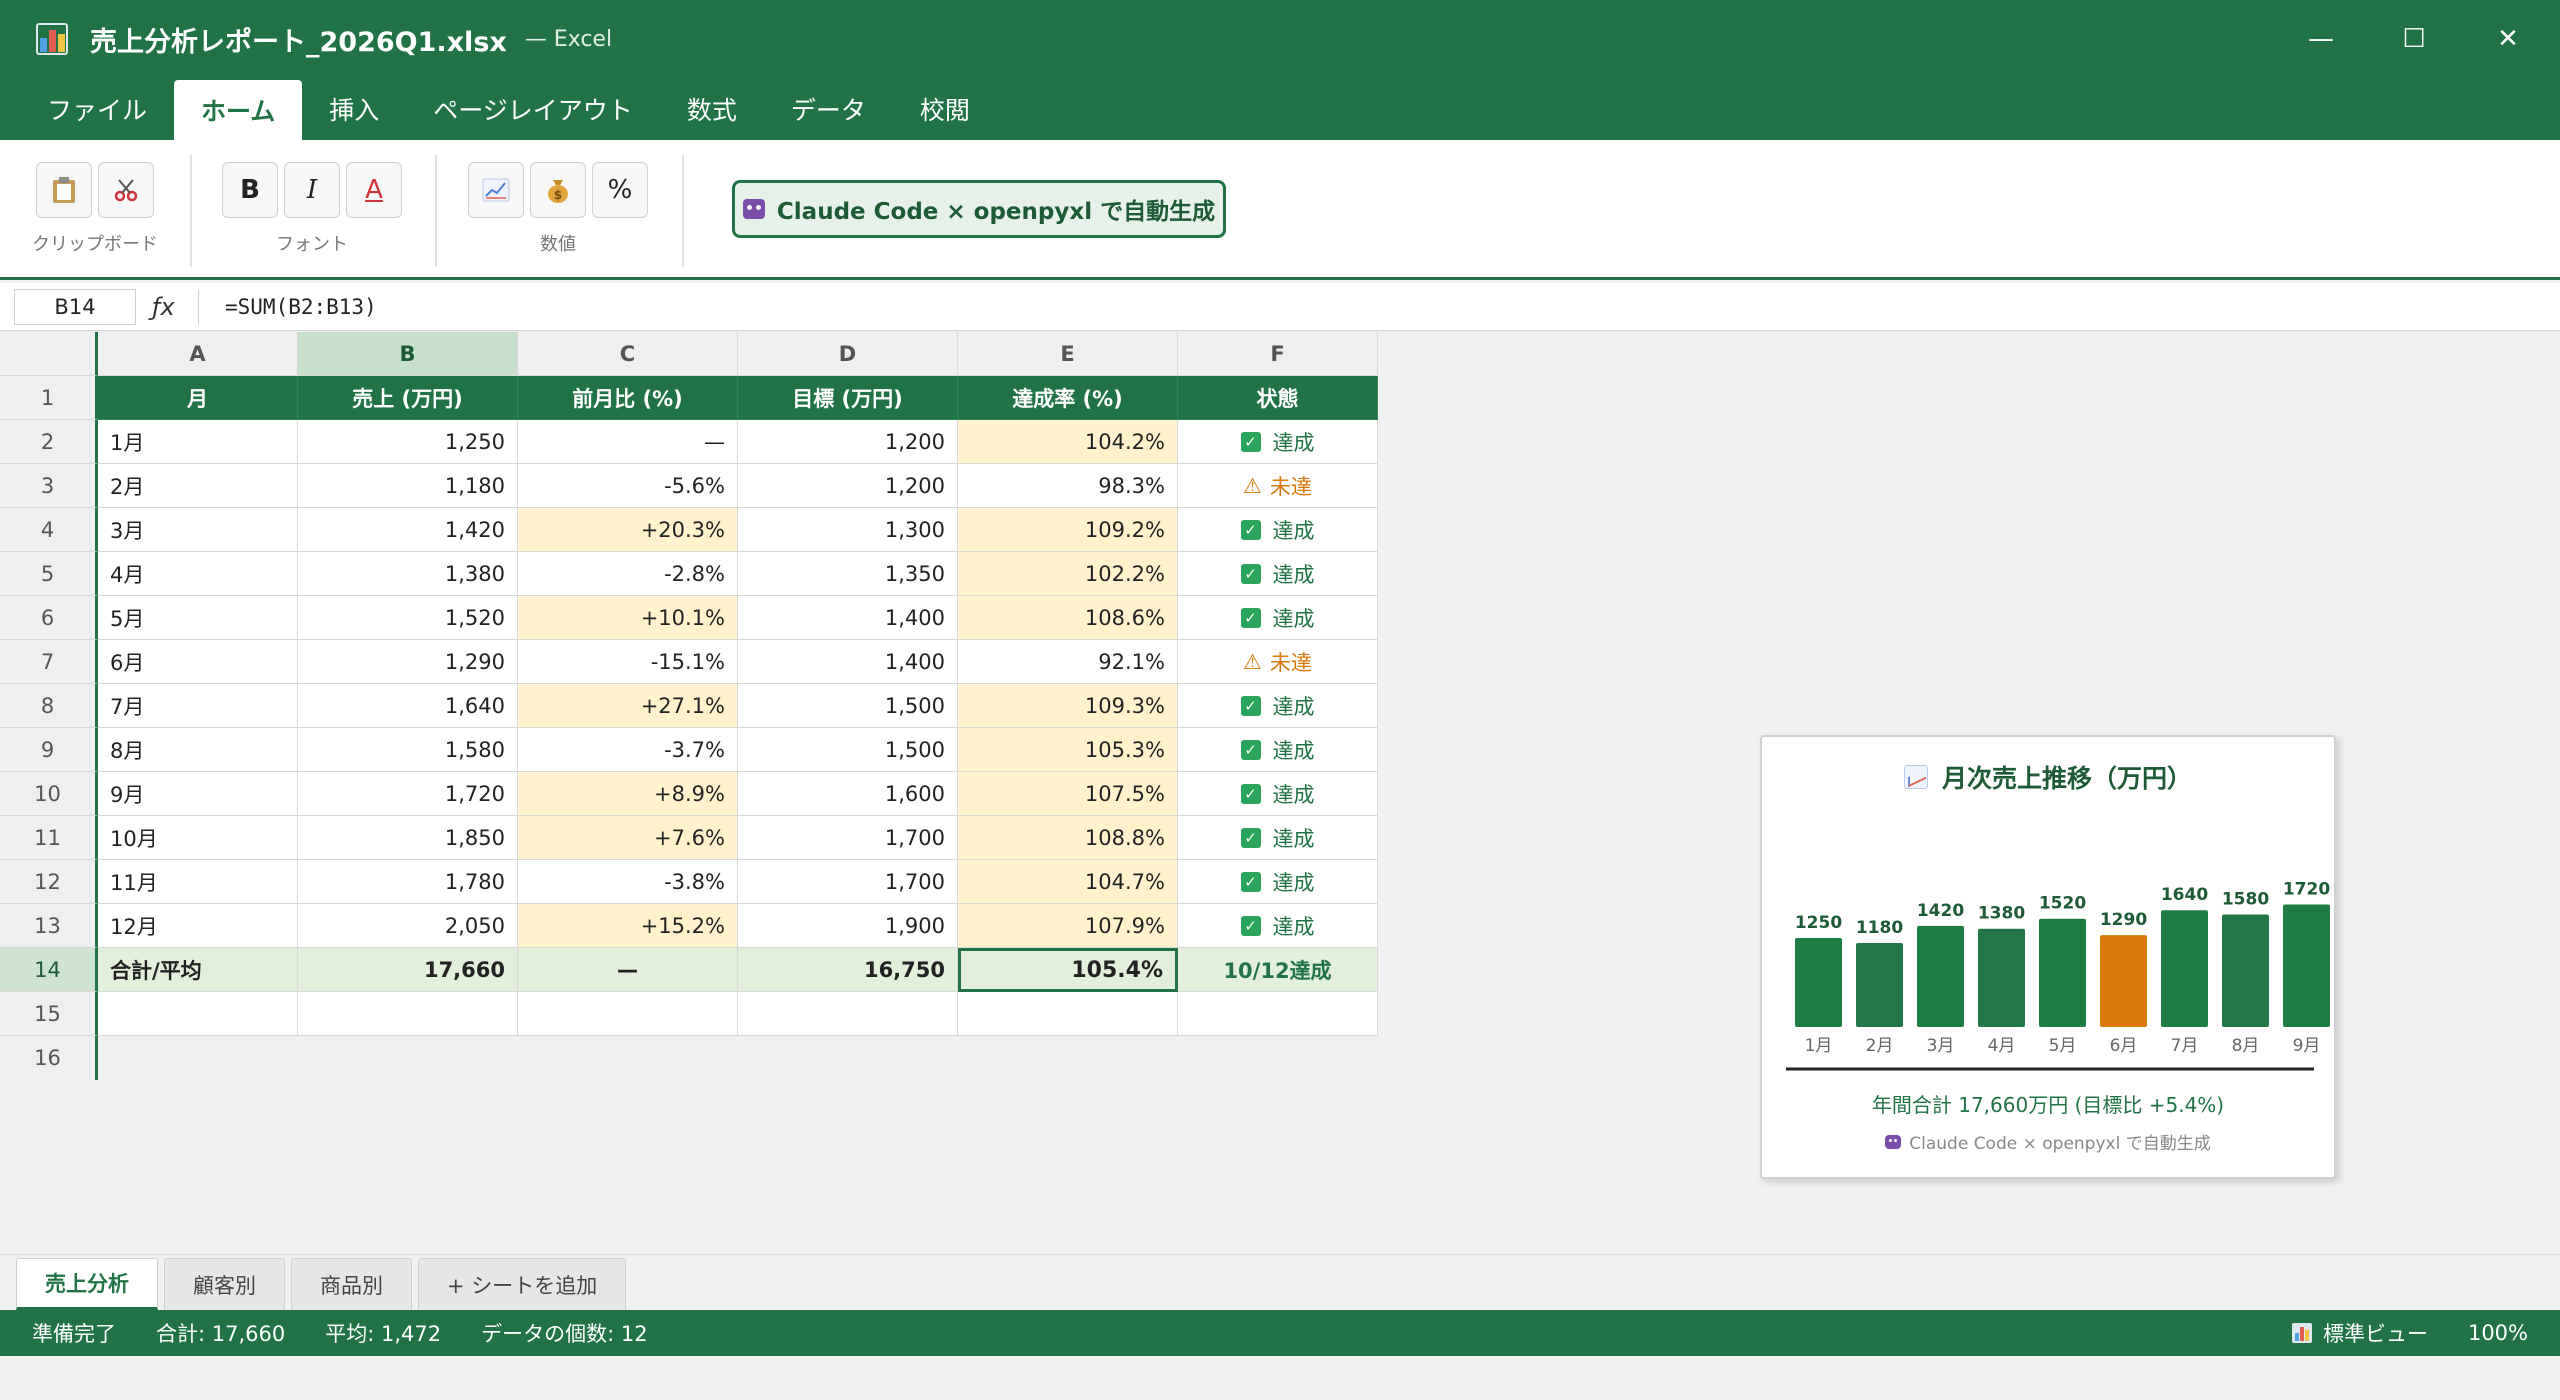 The height and width of the screenshot is (1400, 2560). I want to click on formula-input: =SUM(B2:B13), so click(301, 306).